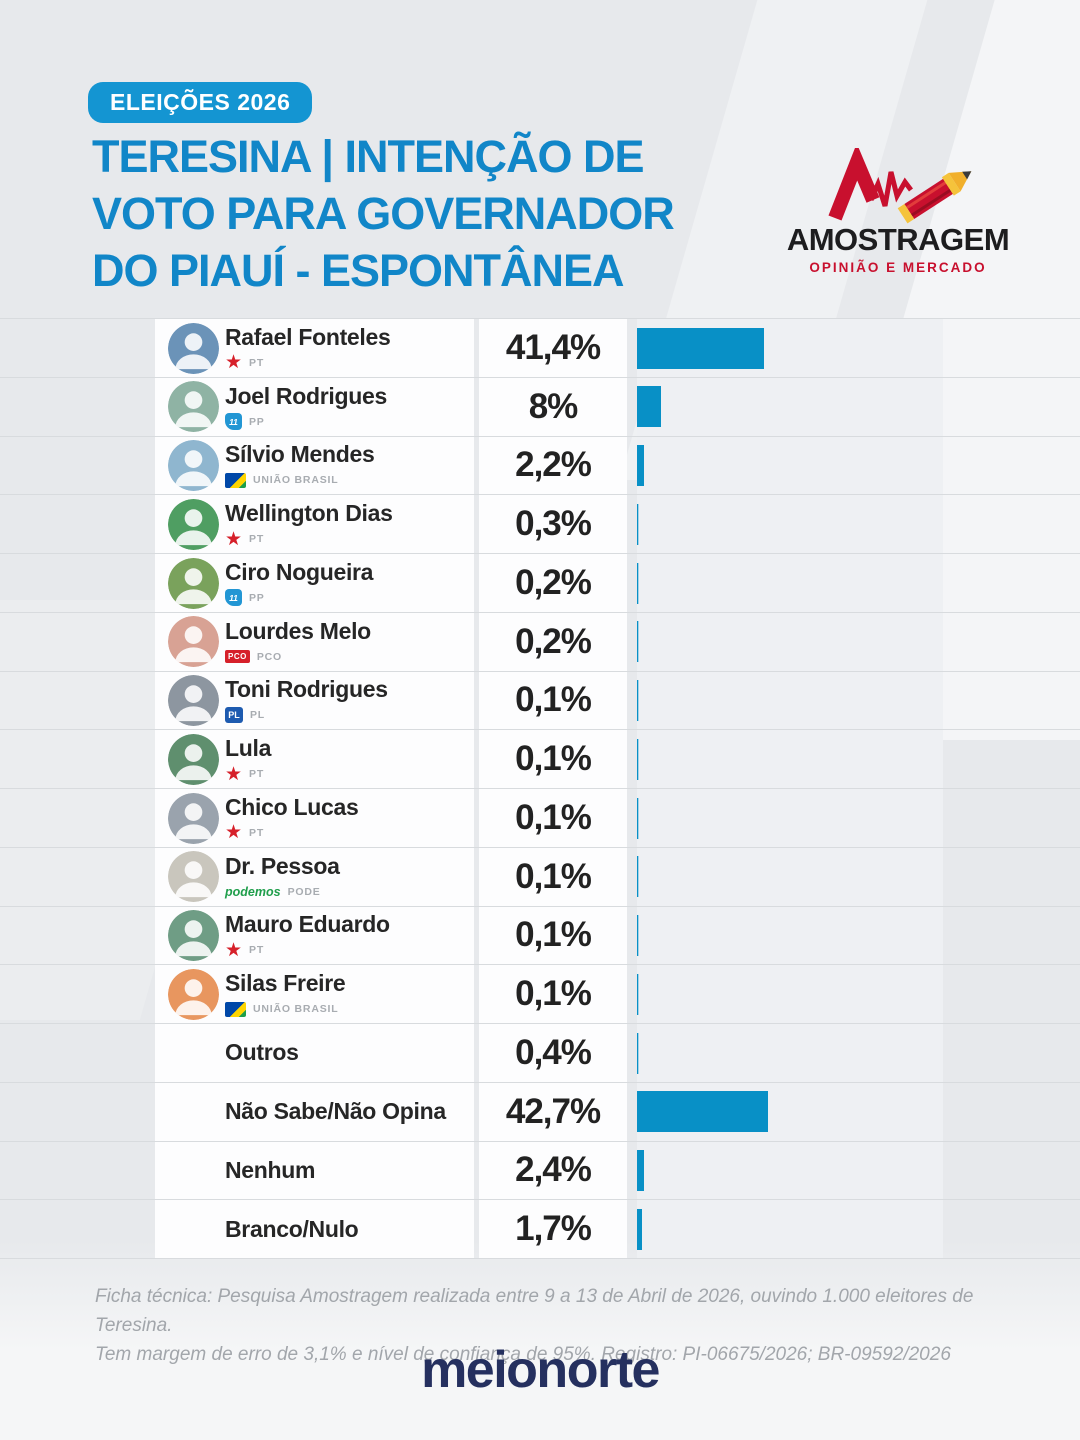 Image resolution: width=1080 pixels, height=1440 pixels. I want to click on candidate-name-wrap: Não Sabe/Não Opina, so click(335, 1112).